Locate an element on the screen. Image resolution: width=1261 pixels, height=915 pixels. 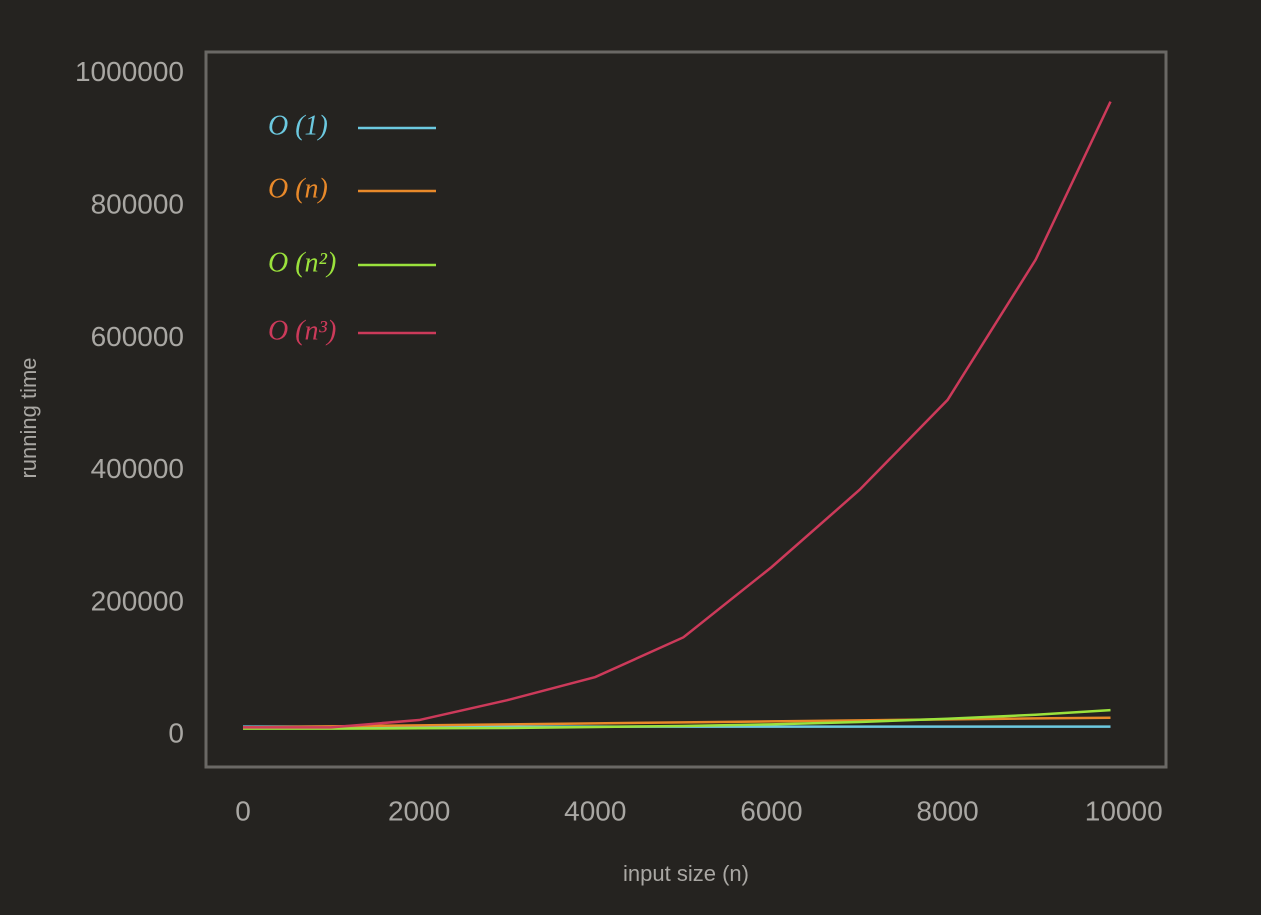
y-tick-label: 800000 is located at coordinates (137, 204).